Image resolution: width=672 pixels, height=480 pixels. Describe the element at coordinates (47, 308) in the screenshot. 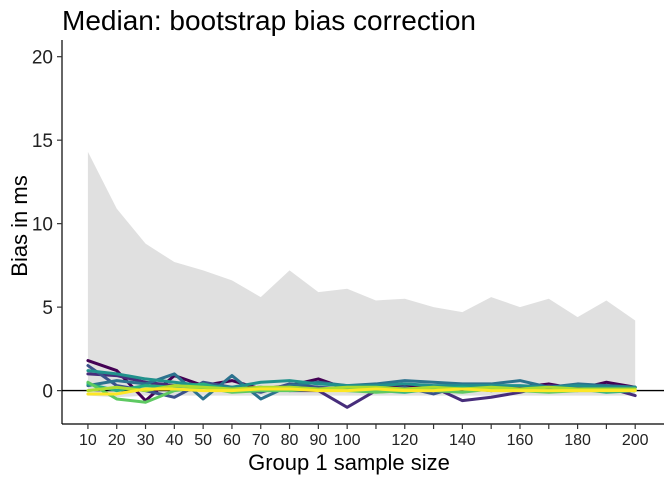

I see `y-tick-label: 5` at that location.